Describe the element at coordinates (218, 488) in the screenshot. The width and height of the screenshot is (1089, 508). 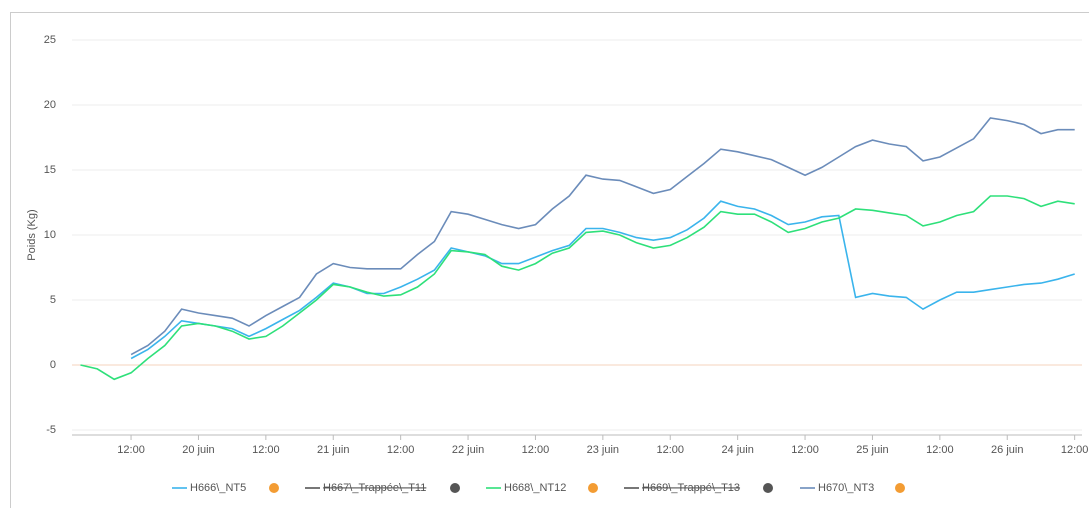
I see `legend-label: H666\_NT5` at that location.